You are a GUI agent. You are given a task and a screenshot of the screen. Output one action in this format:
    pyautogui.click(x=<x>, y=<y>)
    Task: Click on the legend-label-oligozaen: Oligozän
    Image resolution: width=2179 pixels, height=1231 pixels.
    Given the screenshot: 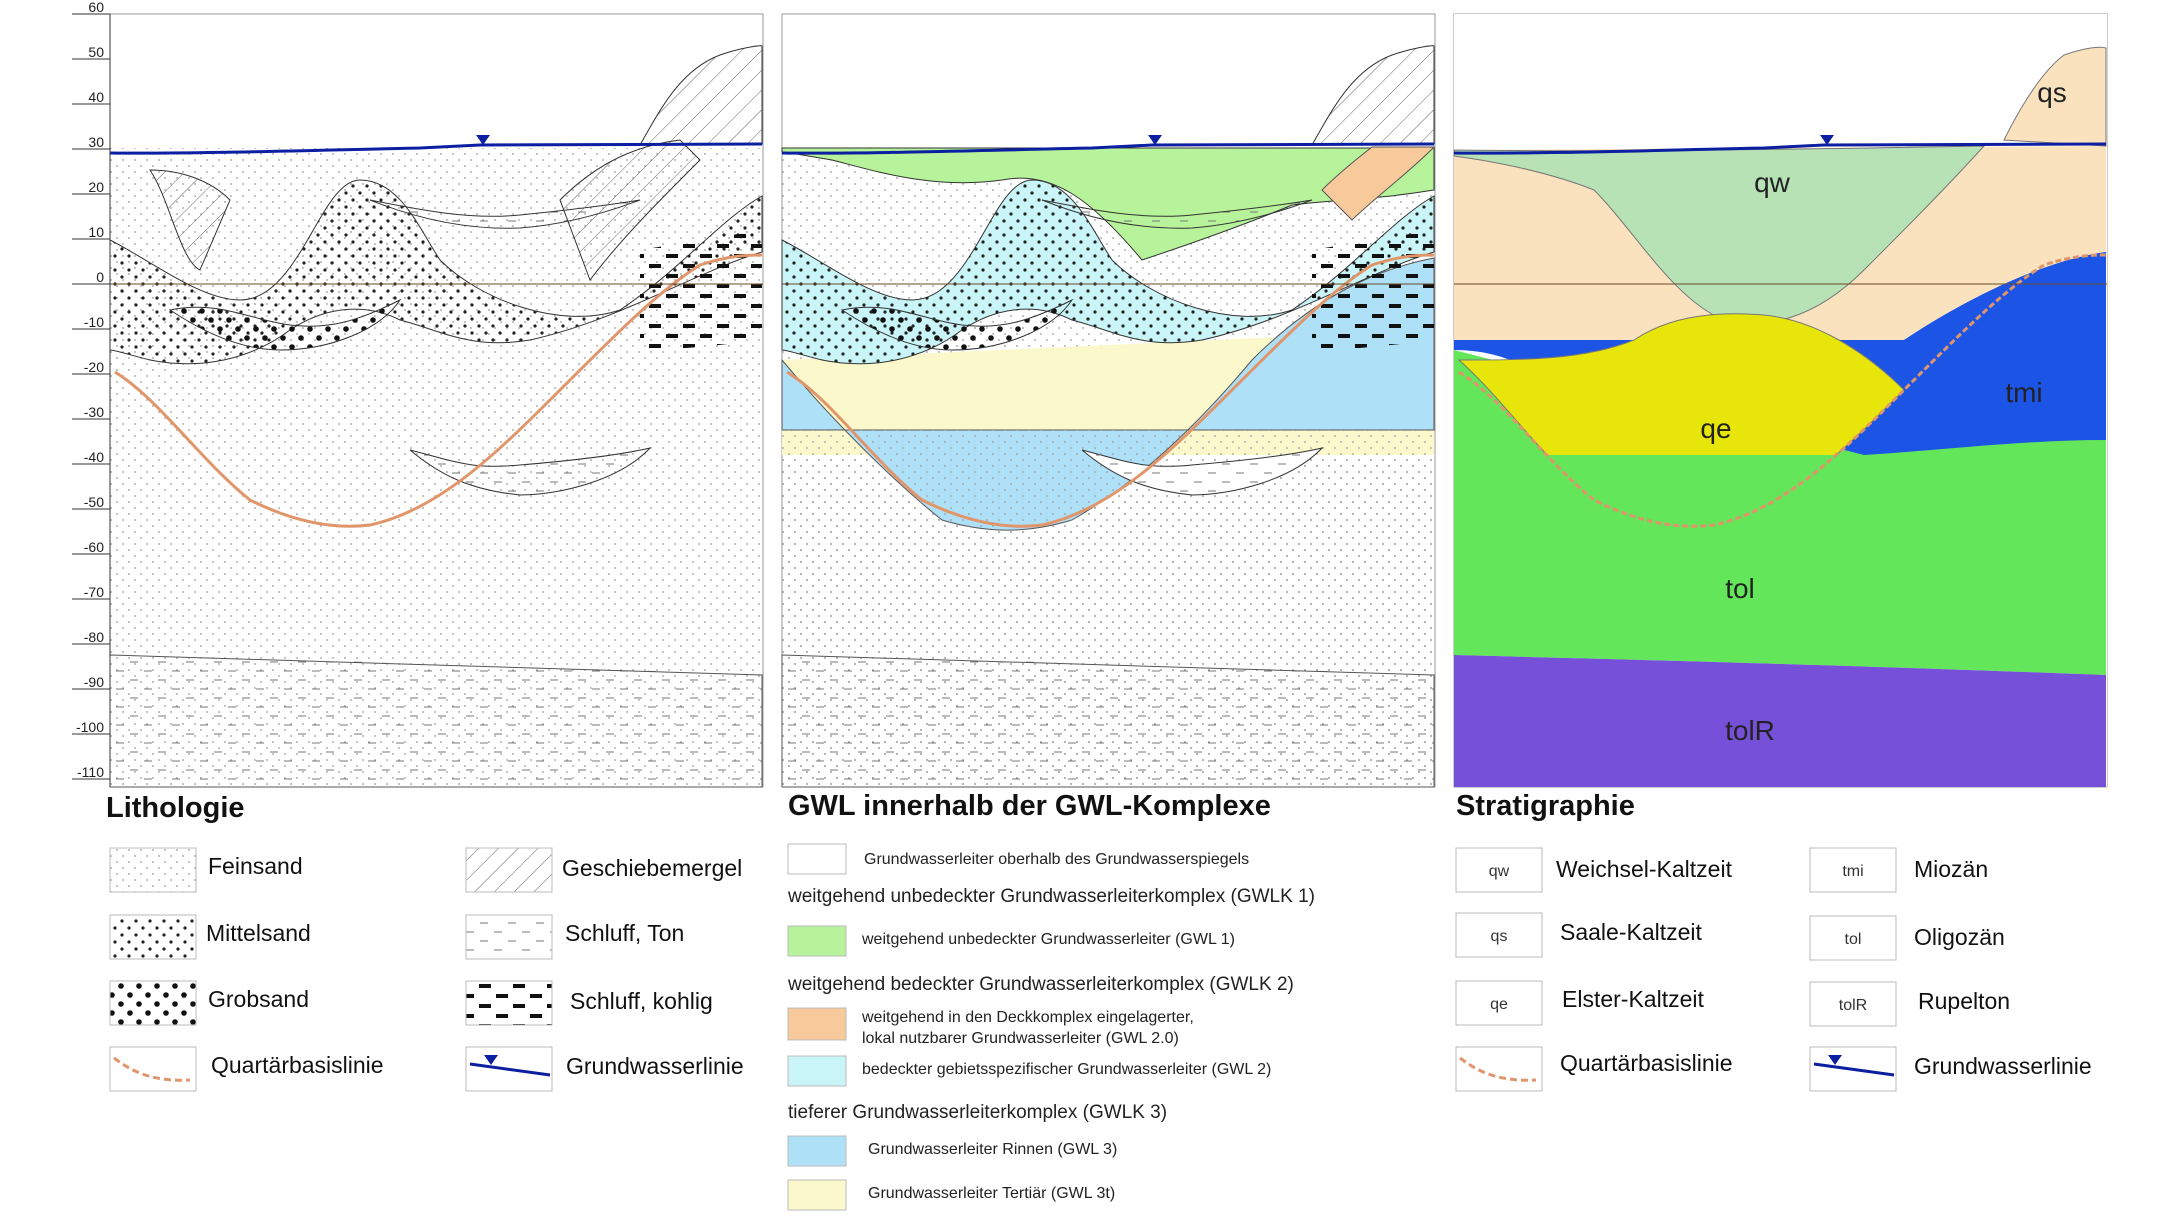 What is the action you would take?
    pyautogui.click(x=1959, y=937)
    